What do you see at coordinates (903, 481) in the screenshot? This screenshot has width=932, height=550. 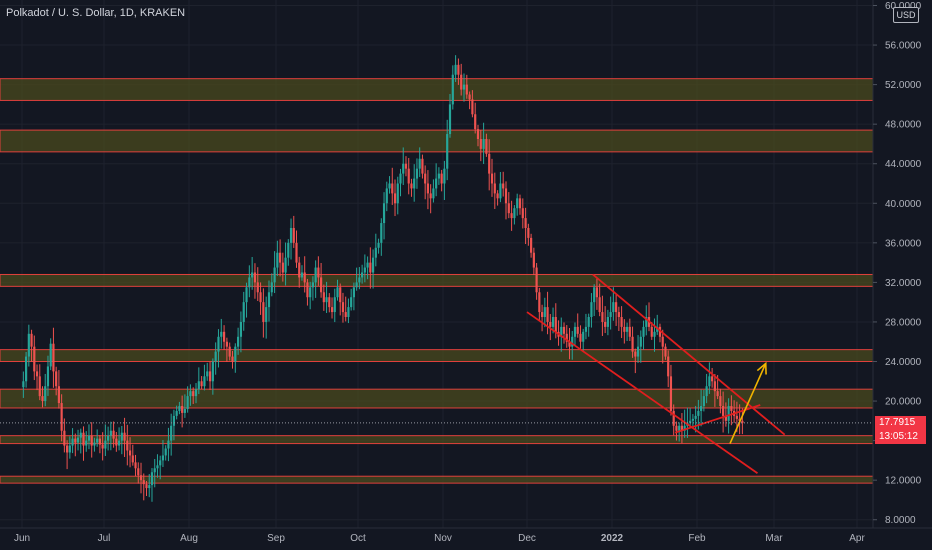 I see `price-tick-label: 12.0000` at bounding box center [903, 481].